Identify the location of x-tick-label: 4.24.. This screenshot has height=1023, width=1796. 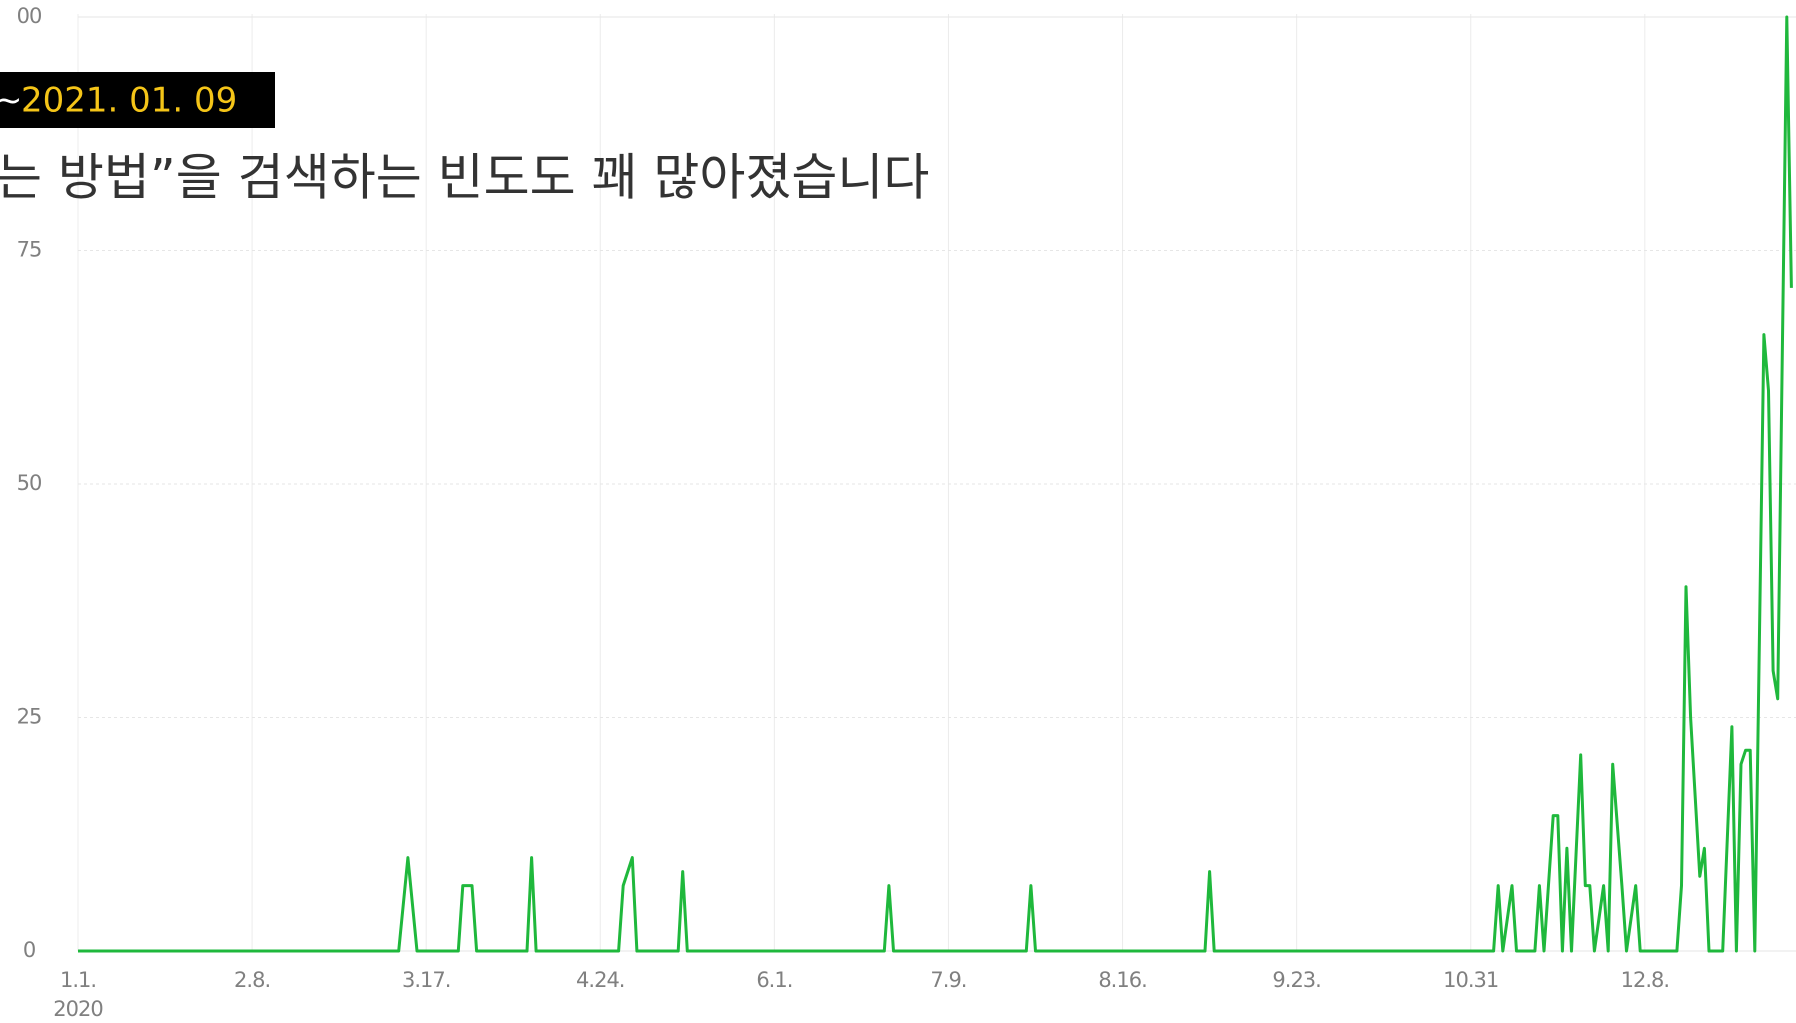
(600, 980).